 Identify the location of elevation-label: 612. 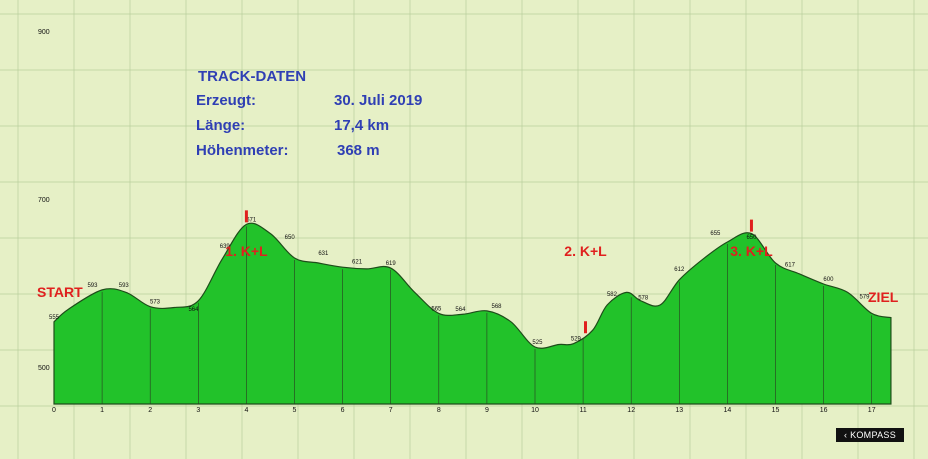
(679, 270).